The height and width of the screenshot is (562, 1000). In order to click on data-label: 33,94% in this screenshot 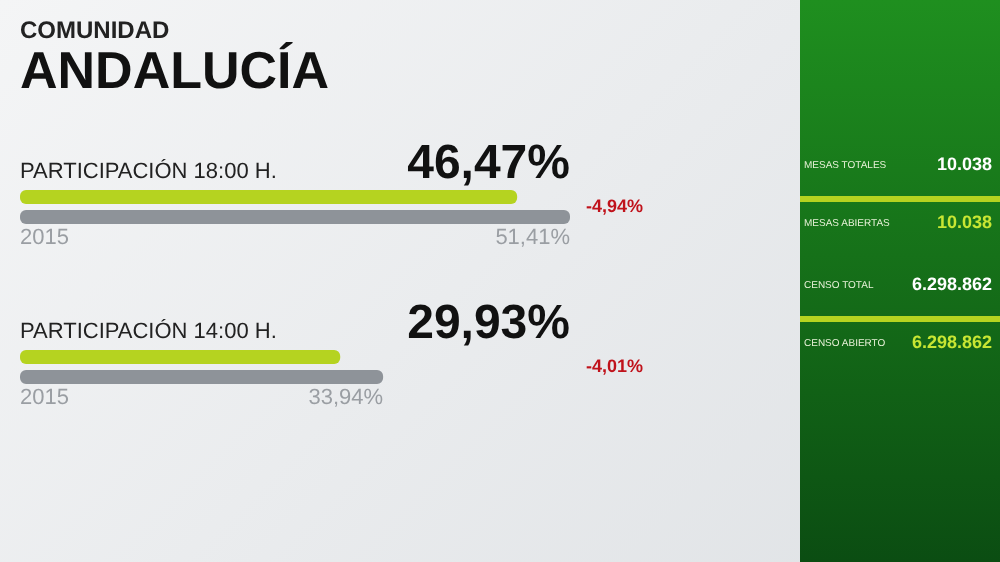, I will do `click(346, 398)`.